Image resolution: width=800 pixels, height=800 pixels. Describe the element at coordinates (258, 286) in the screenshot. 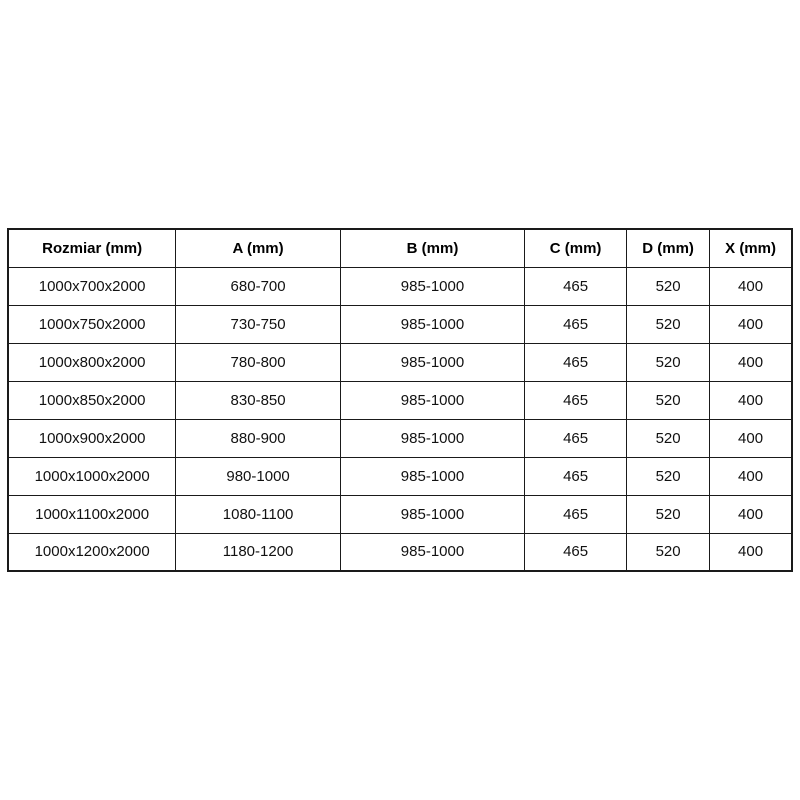

I see `table-cell: 680-700` at that location.